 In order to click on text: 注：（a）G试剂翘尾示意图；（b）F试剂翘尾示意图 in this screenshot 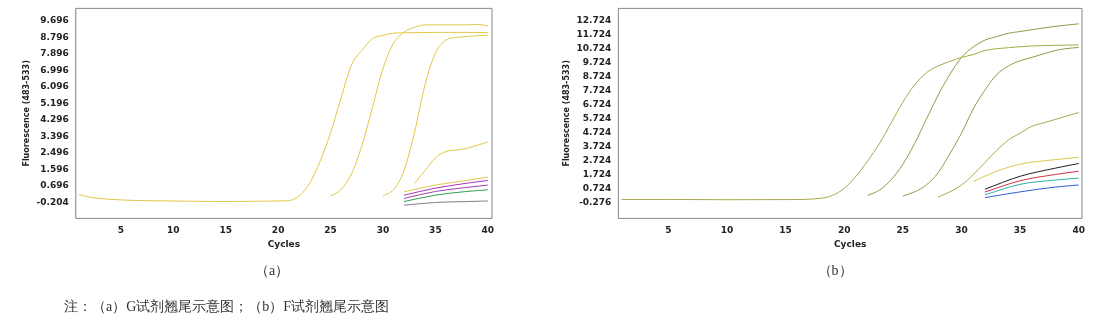, I will do `click(227, 307)`.